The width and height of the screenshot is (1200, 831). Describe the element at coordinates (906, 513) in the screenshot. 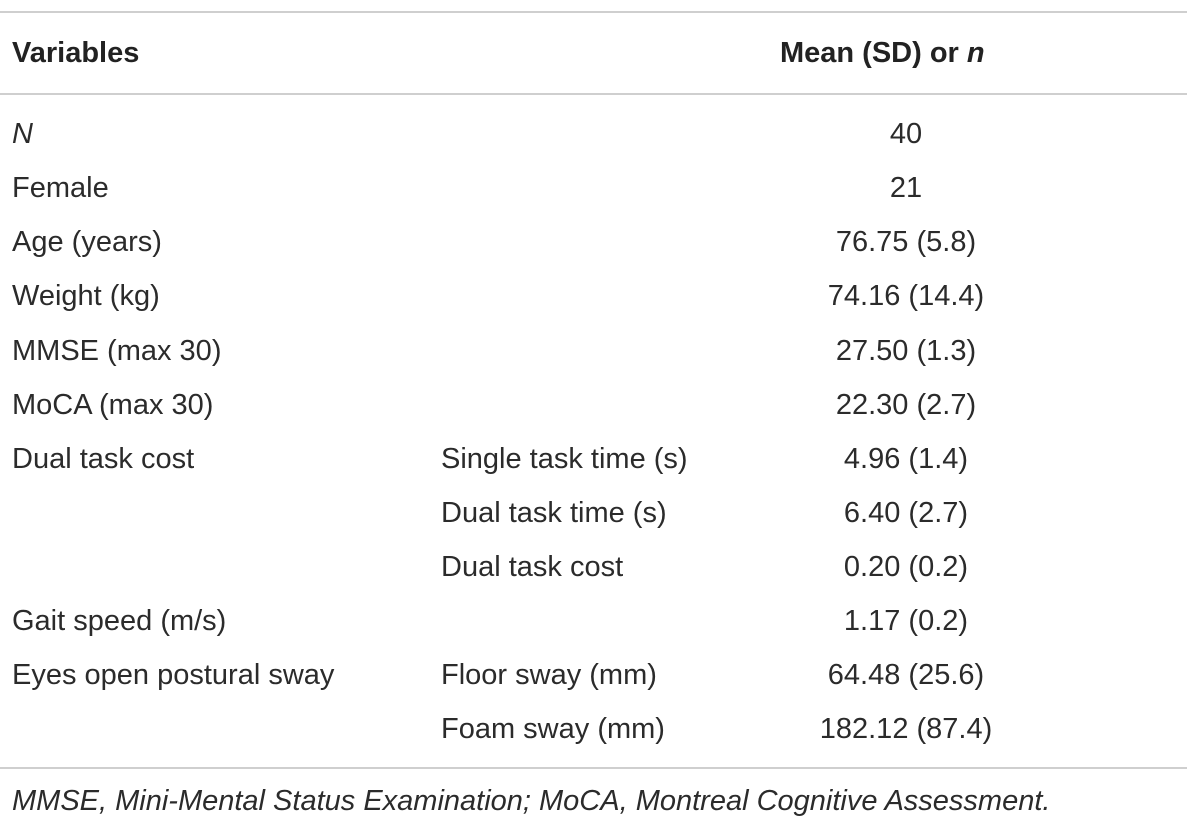

I see `row-value-text: 6.40 (2.7)` at that location.